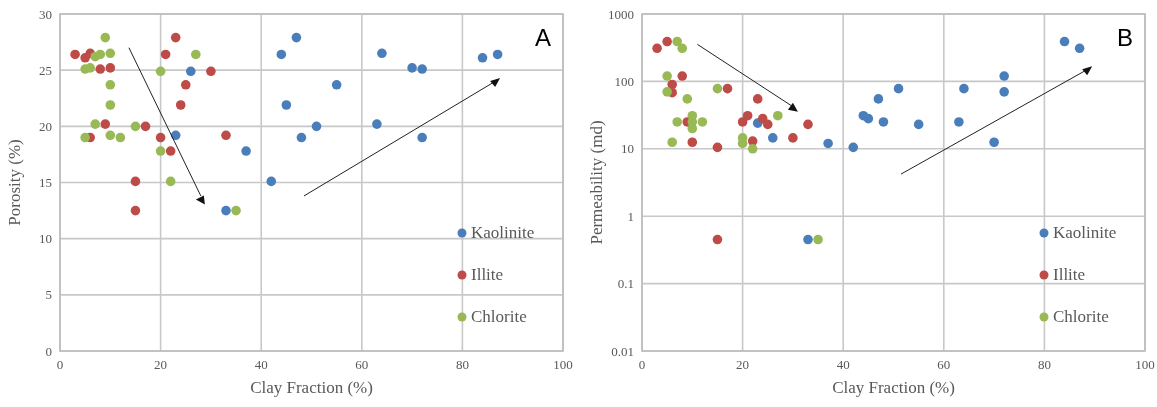 This screenshot has width=1157, height=407. What do you see at coordinates (1069, 274) in the screenshot?
I see `legend-label: Illite` at bounding box center [1069, 274].